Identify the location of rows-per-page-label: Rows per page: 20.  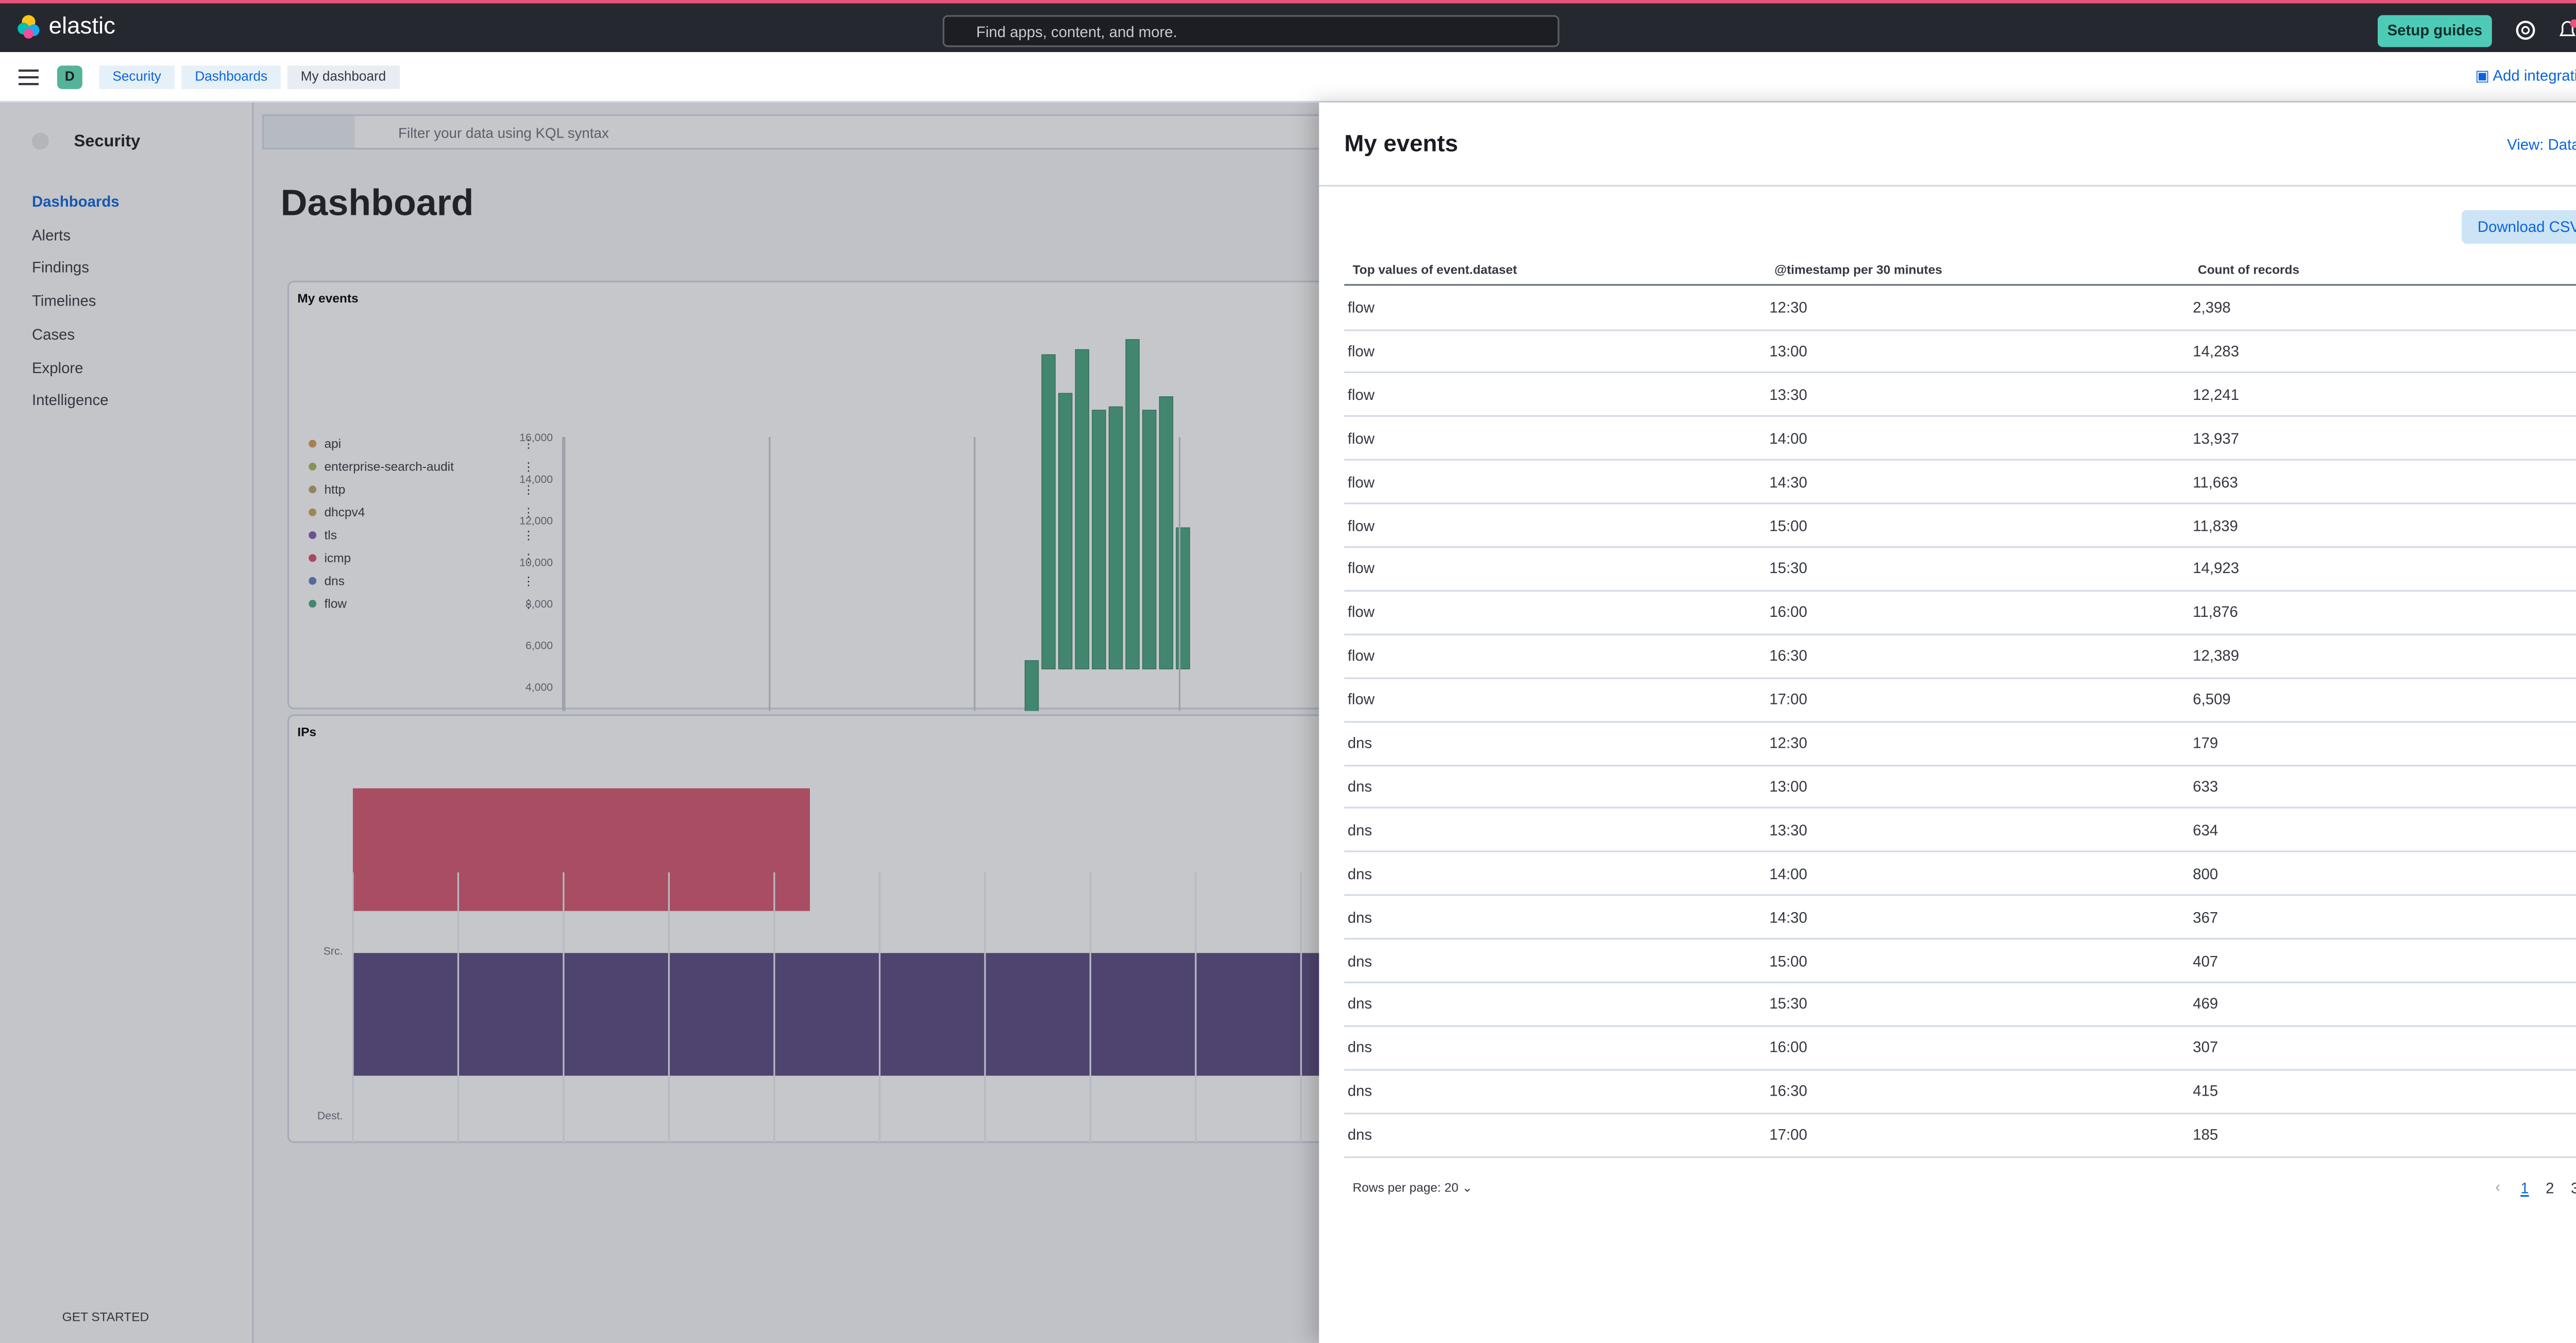
(1405, 1187).